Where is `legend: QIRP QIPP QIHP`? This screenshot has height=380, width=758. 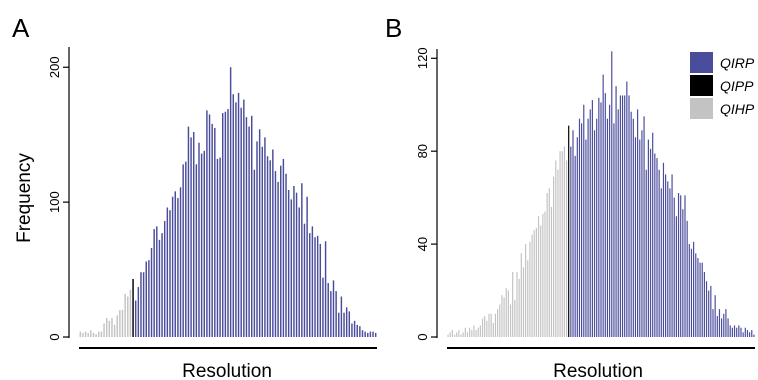
legend: QIRP QIPP QIHP is located at coordinates (722, 85).